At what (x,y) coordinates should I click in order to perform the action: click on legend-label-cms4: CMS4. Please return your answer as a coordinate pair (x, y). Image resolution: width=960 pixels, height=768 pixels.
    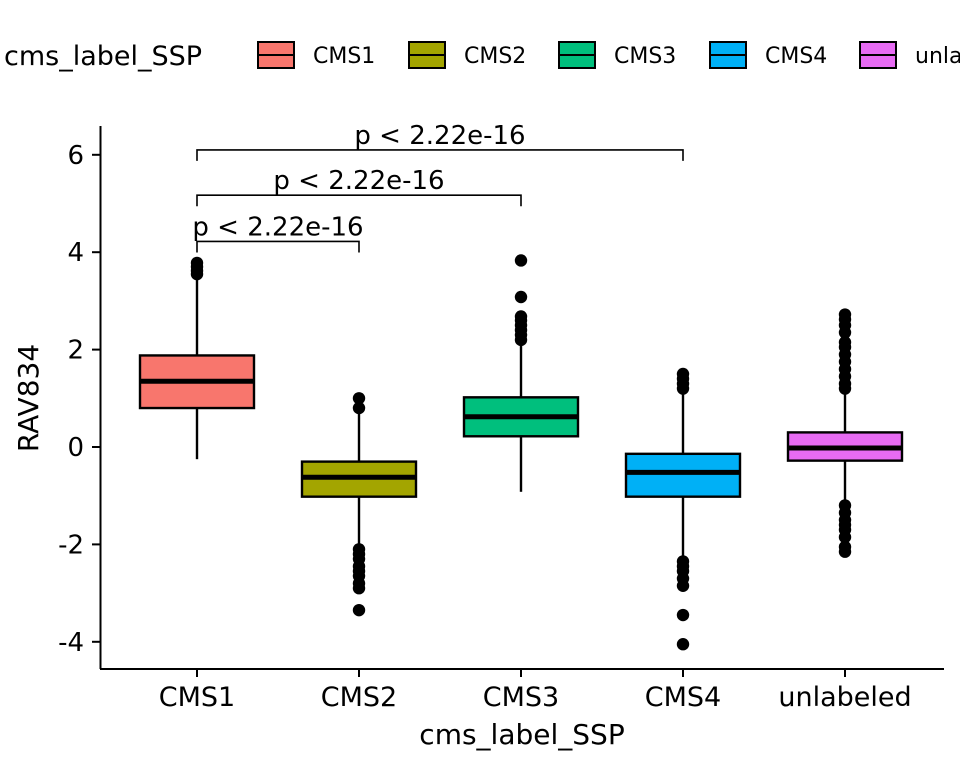
    Looking at the image, I should click on (796, 56).